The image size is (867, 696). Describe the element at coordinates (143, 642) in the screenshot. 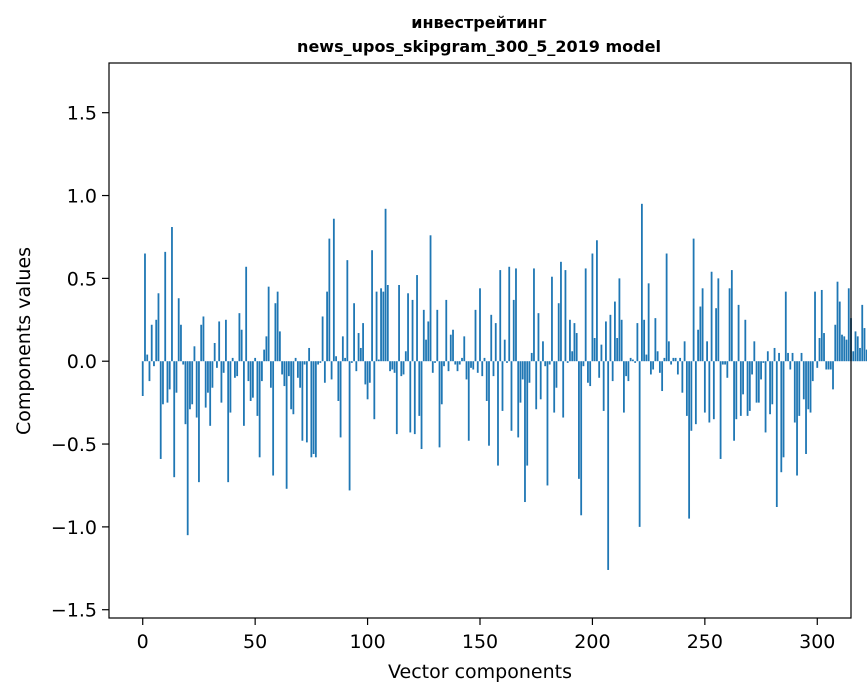

I see `x-tick-label: 0` at that location.